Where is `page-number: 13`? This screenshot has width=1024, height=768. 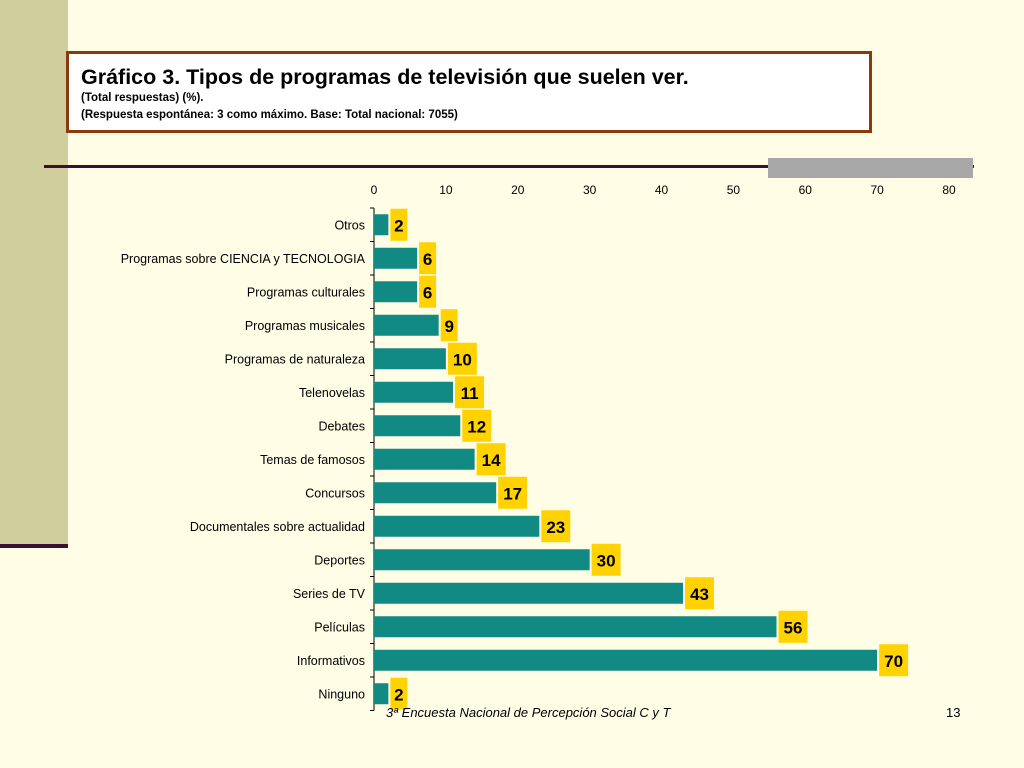 page-number: 13 is located at coordinates (953, 712).